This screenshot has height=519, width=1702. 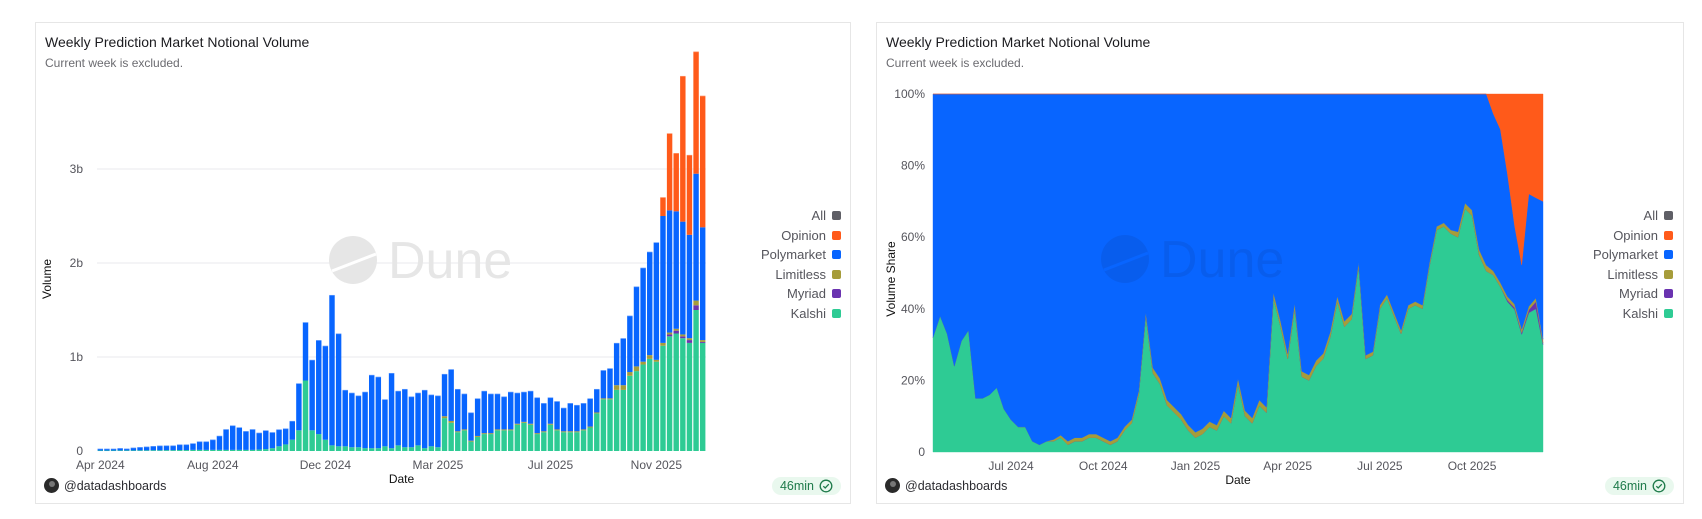 I want to click on y-tick-label: 80%, so click(x=913, y=166).